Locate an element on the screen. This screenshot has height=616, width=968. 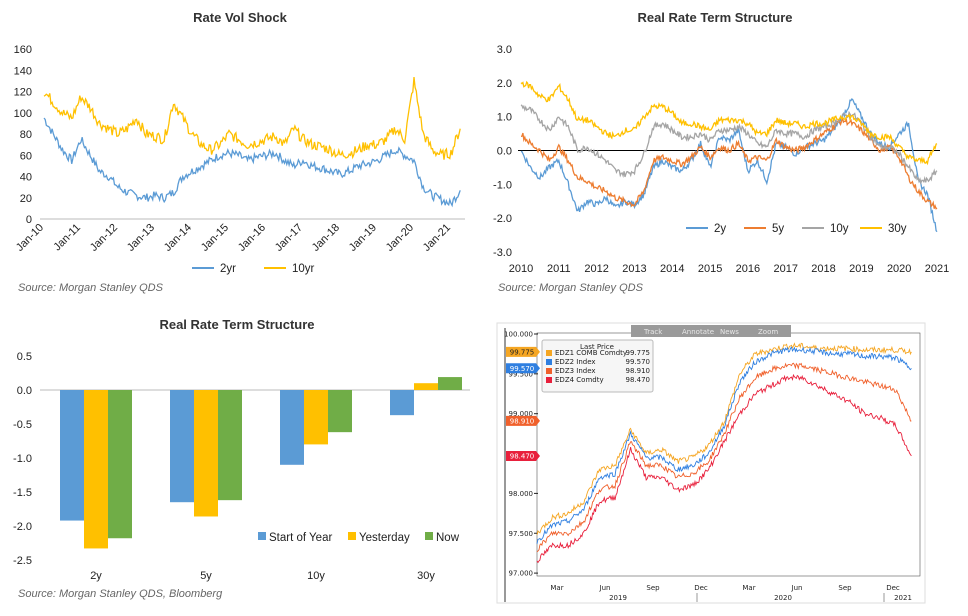
category-label: 2y is located at coordinates (96, 576).